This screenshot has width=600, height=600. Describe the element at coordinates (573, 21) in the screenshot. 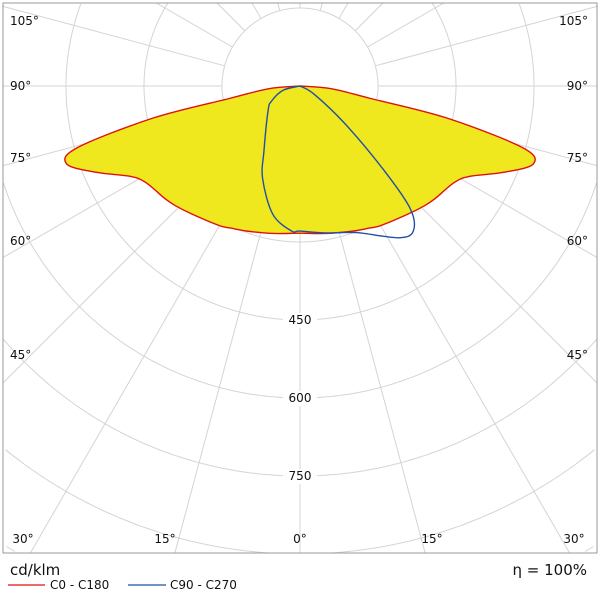

I see `angle-label-right: 105°` at that location.